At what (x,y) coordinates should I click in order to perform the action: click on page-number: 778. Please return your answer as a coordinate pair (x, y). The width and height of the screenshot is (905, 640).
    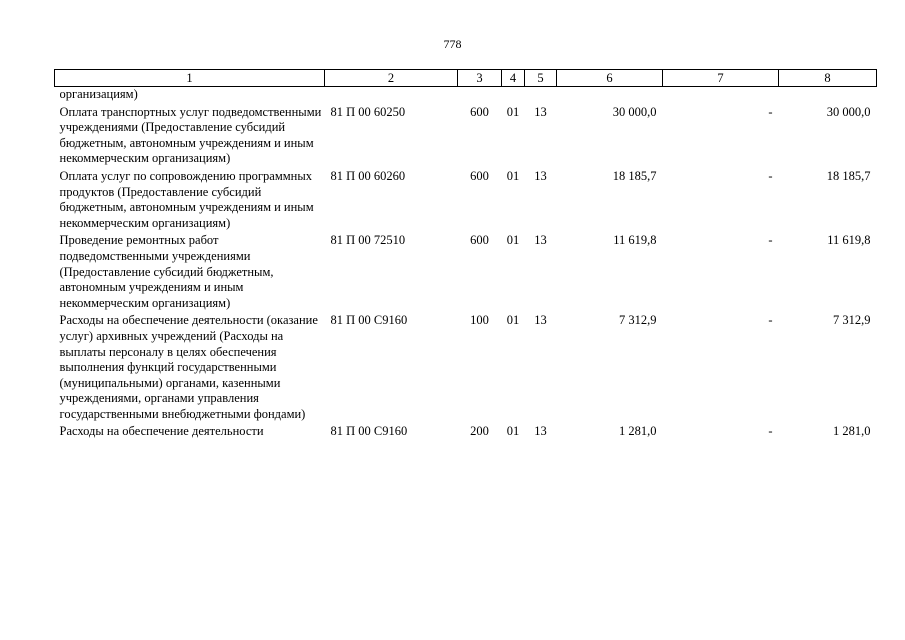
    Looking at the image, I should click on (452, 44).